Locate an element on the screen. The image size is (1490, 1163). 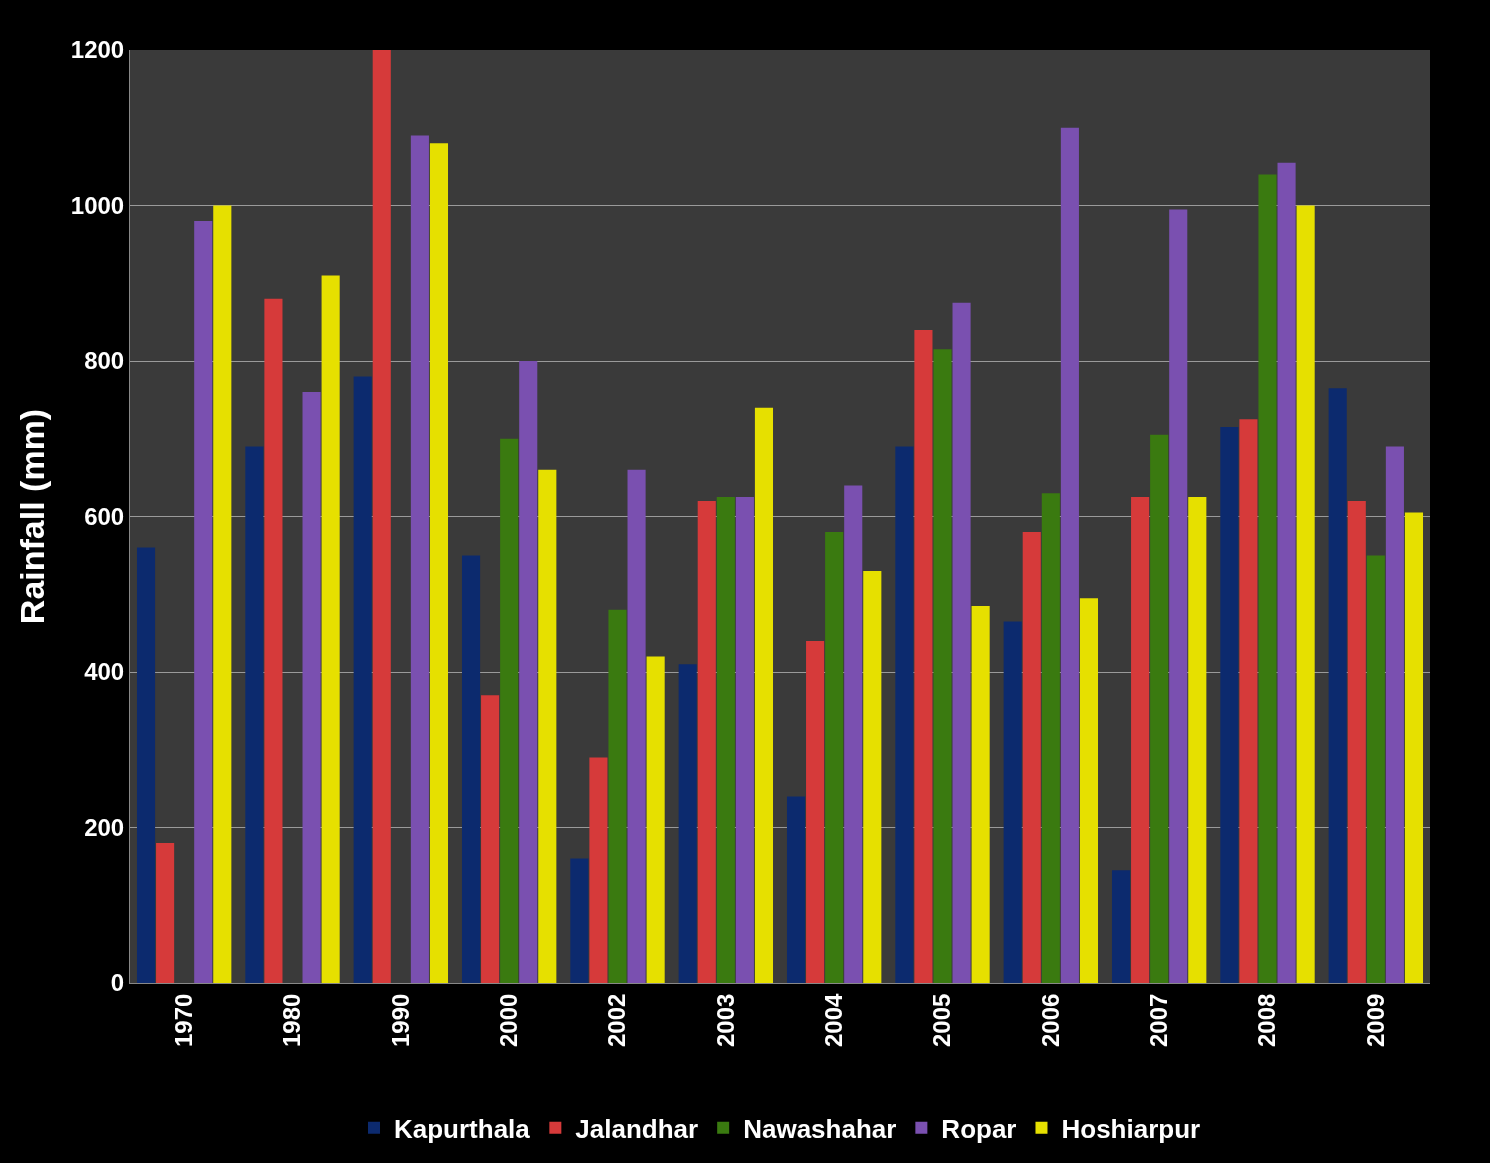
x-tick-label: 2003 is located at coordinates (725, 1020).